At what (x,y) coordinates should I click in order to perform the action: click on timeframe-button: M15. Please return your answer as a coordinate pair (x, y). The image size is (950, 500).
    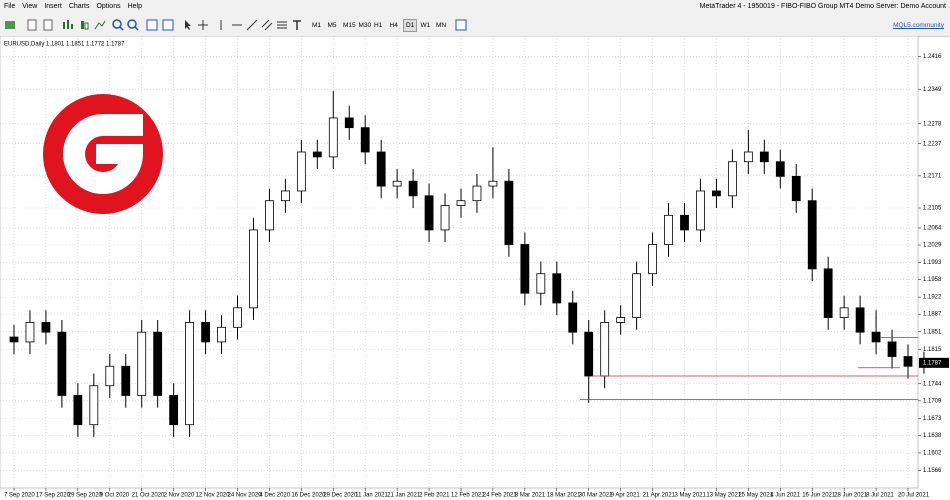
    Looking at the image, I should click on (349, 25).